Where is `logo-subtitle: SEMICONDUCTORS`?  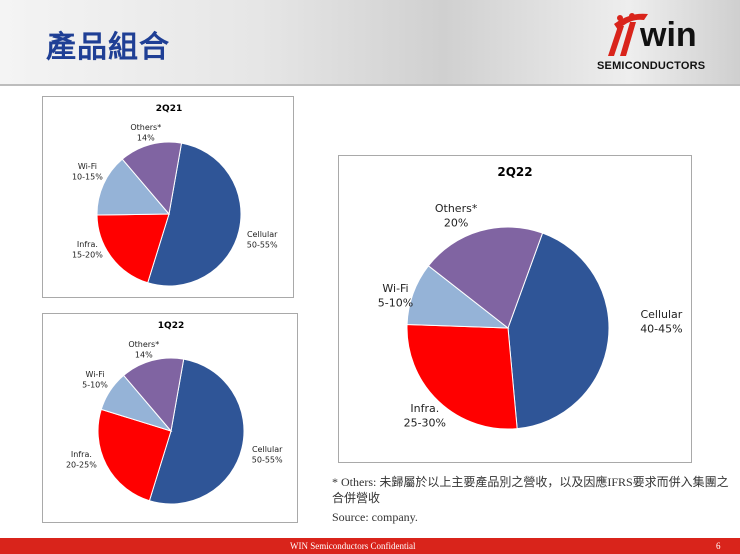 logo-subtitle: SEMICONDUCTORS is located at coordinates (651, 66).